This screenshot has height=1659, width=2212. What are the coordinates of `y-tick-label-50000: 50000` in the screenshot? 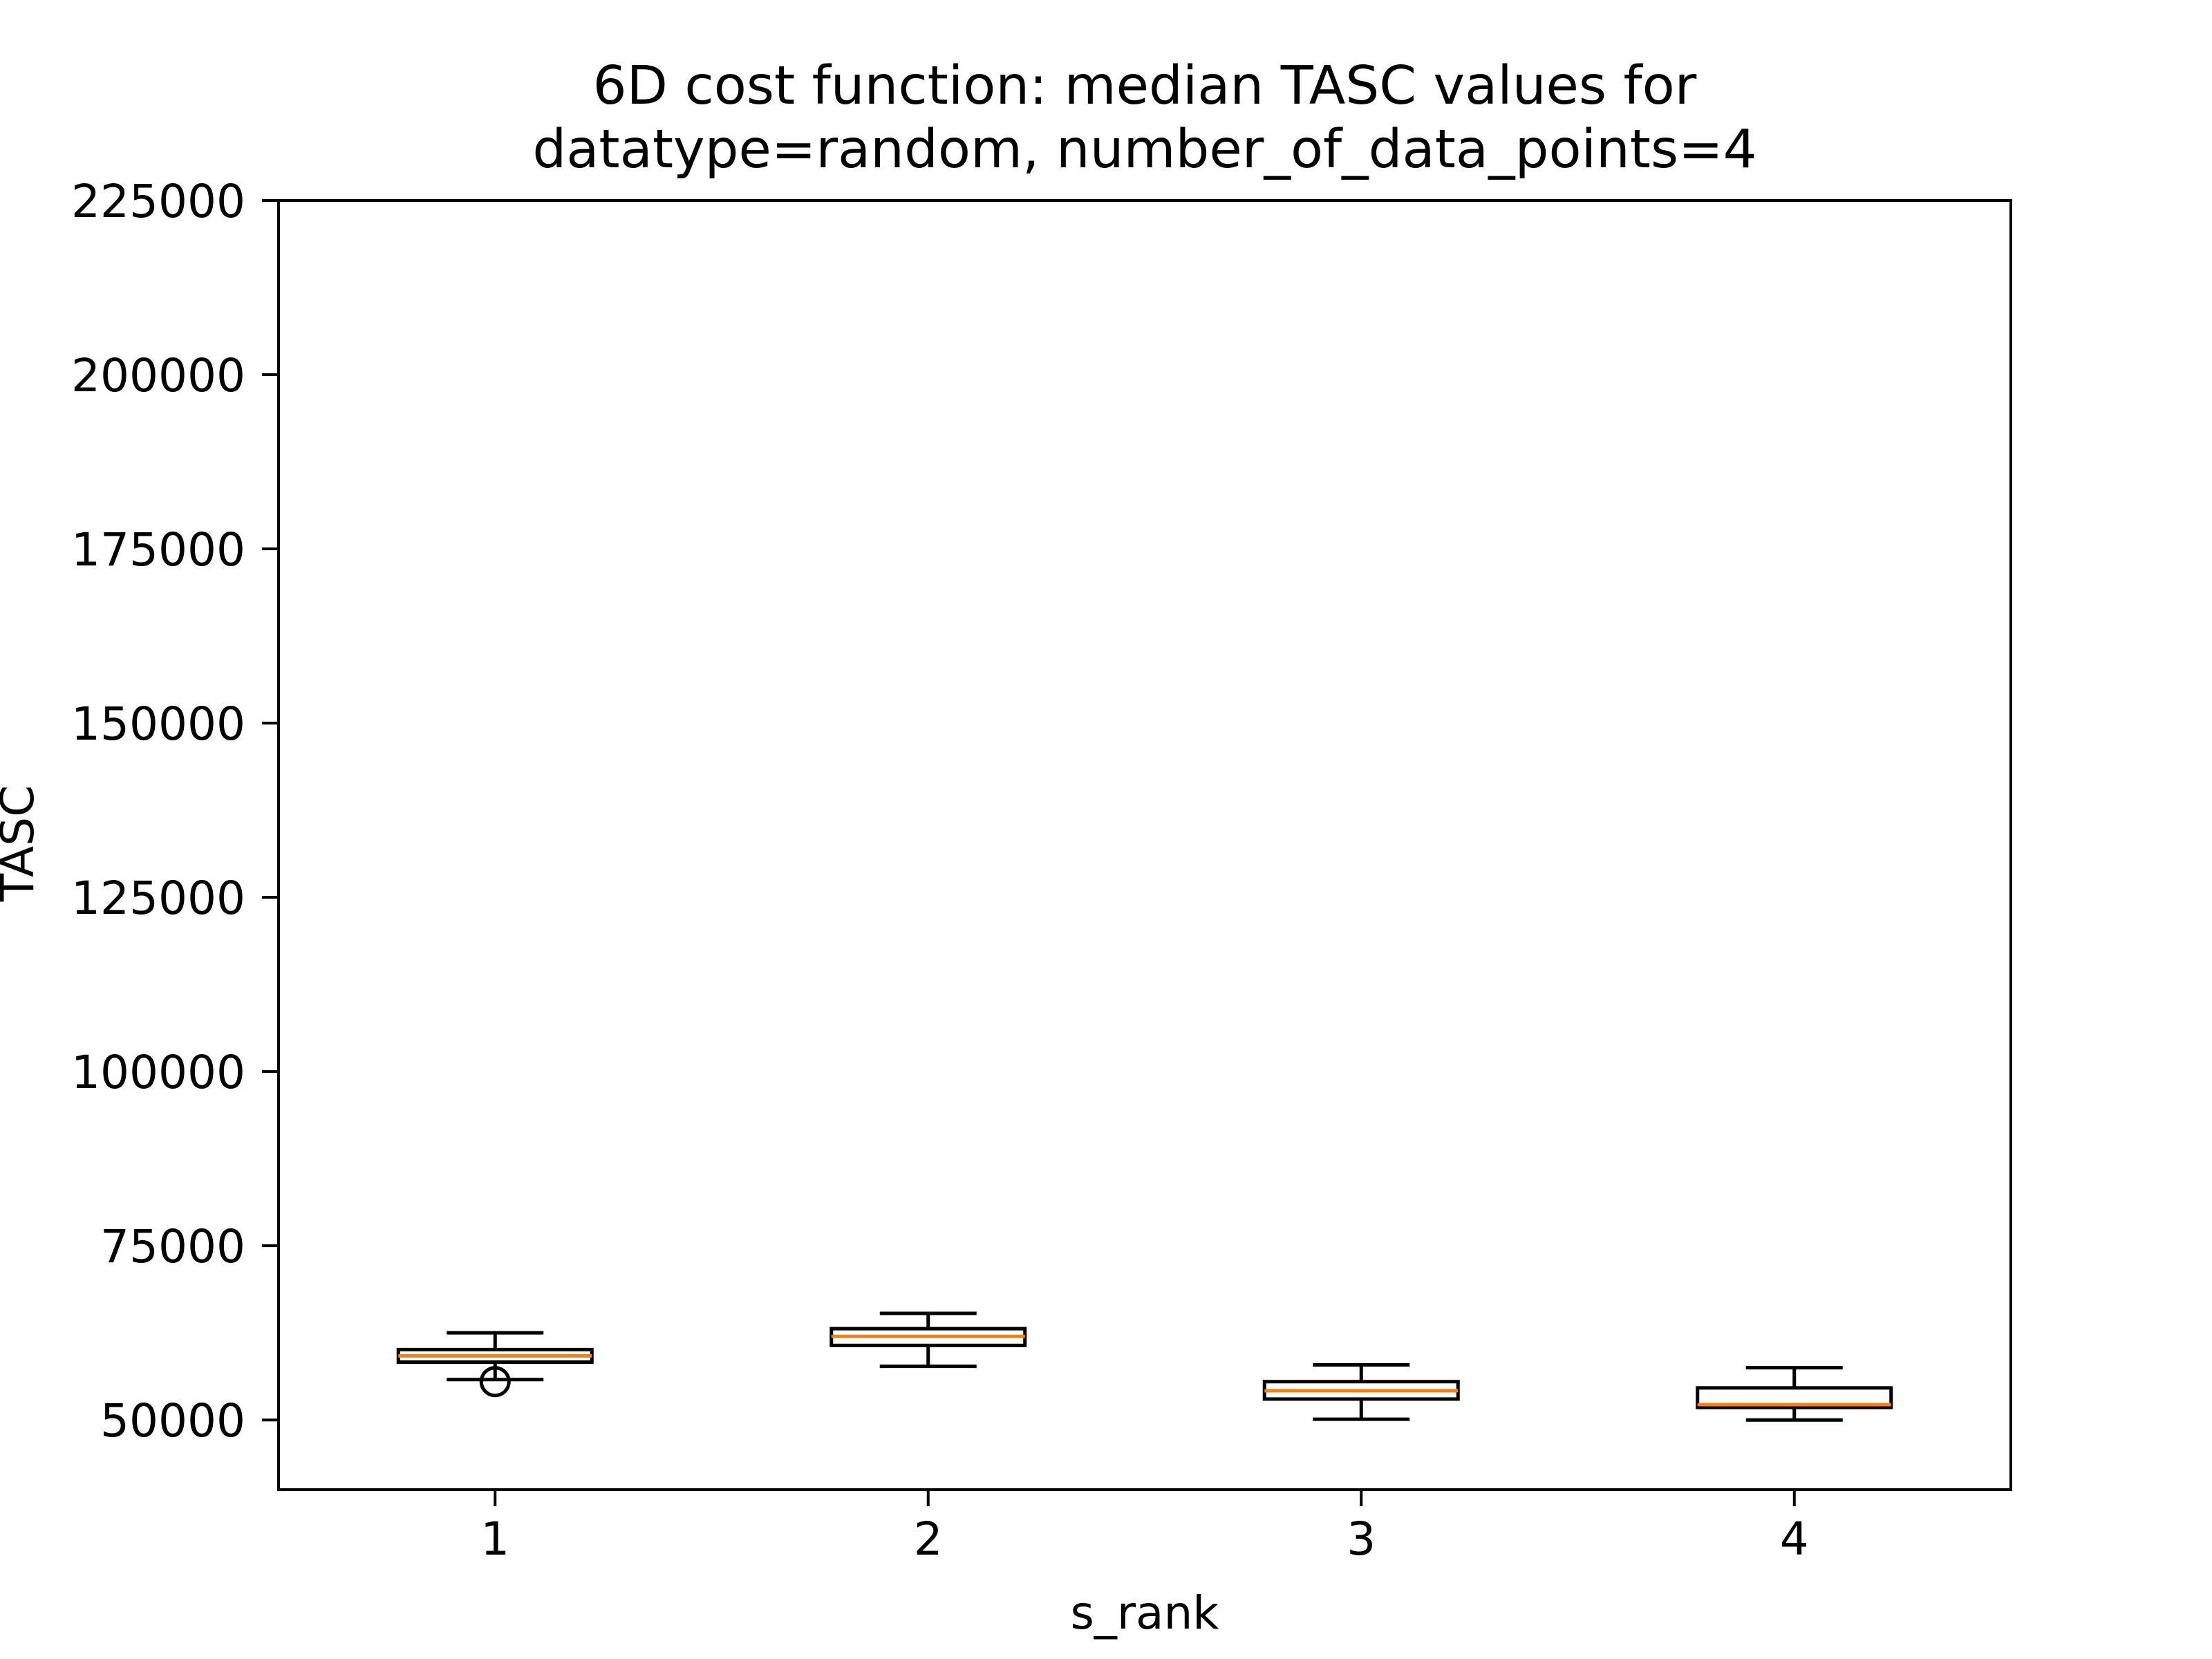 It's located at (172, 1420).